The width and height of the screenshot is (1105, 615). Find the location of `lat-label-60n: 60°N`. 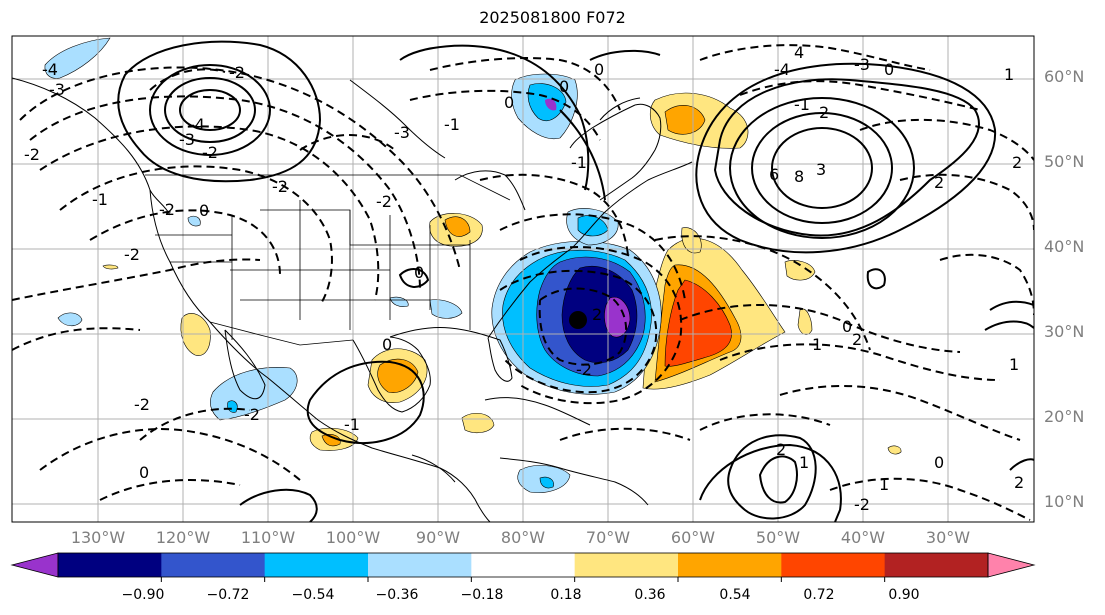

lat-label-60n: 60°N is located at coordinates (1064, 76).